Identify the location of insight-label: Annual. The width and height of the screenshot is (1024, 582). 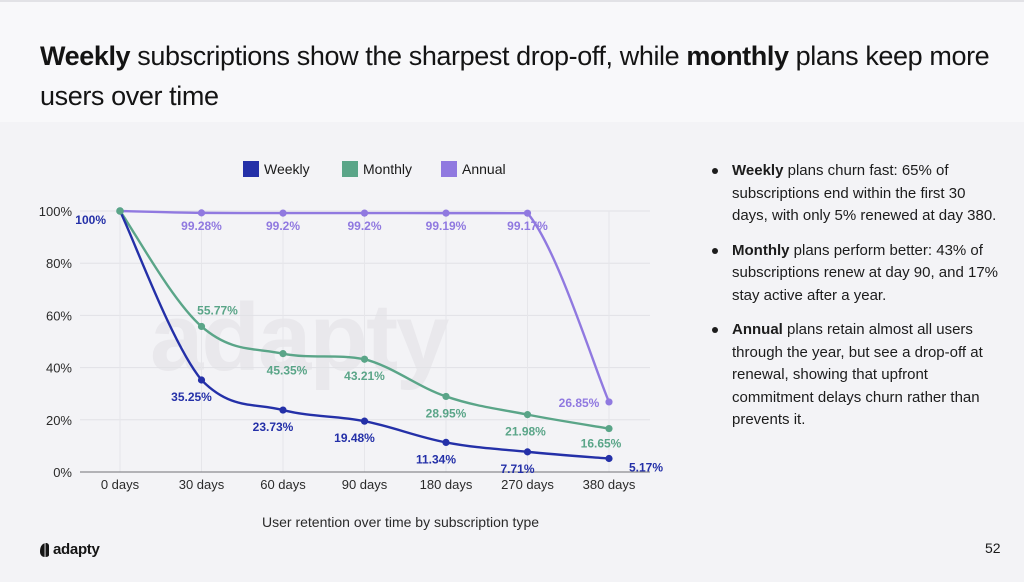
(757, 329).